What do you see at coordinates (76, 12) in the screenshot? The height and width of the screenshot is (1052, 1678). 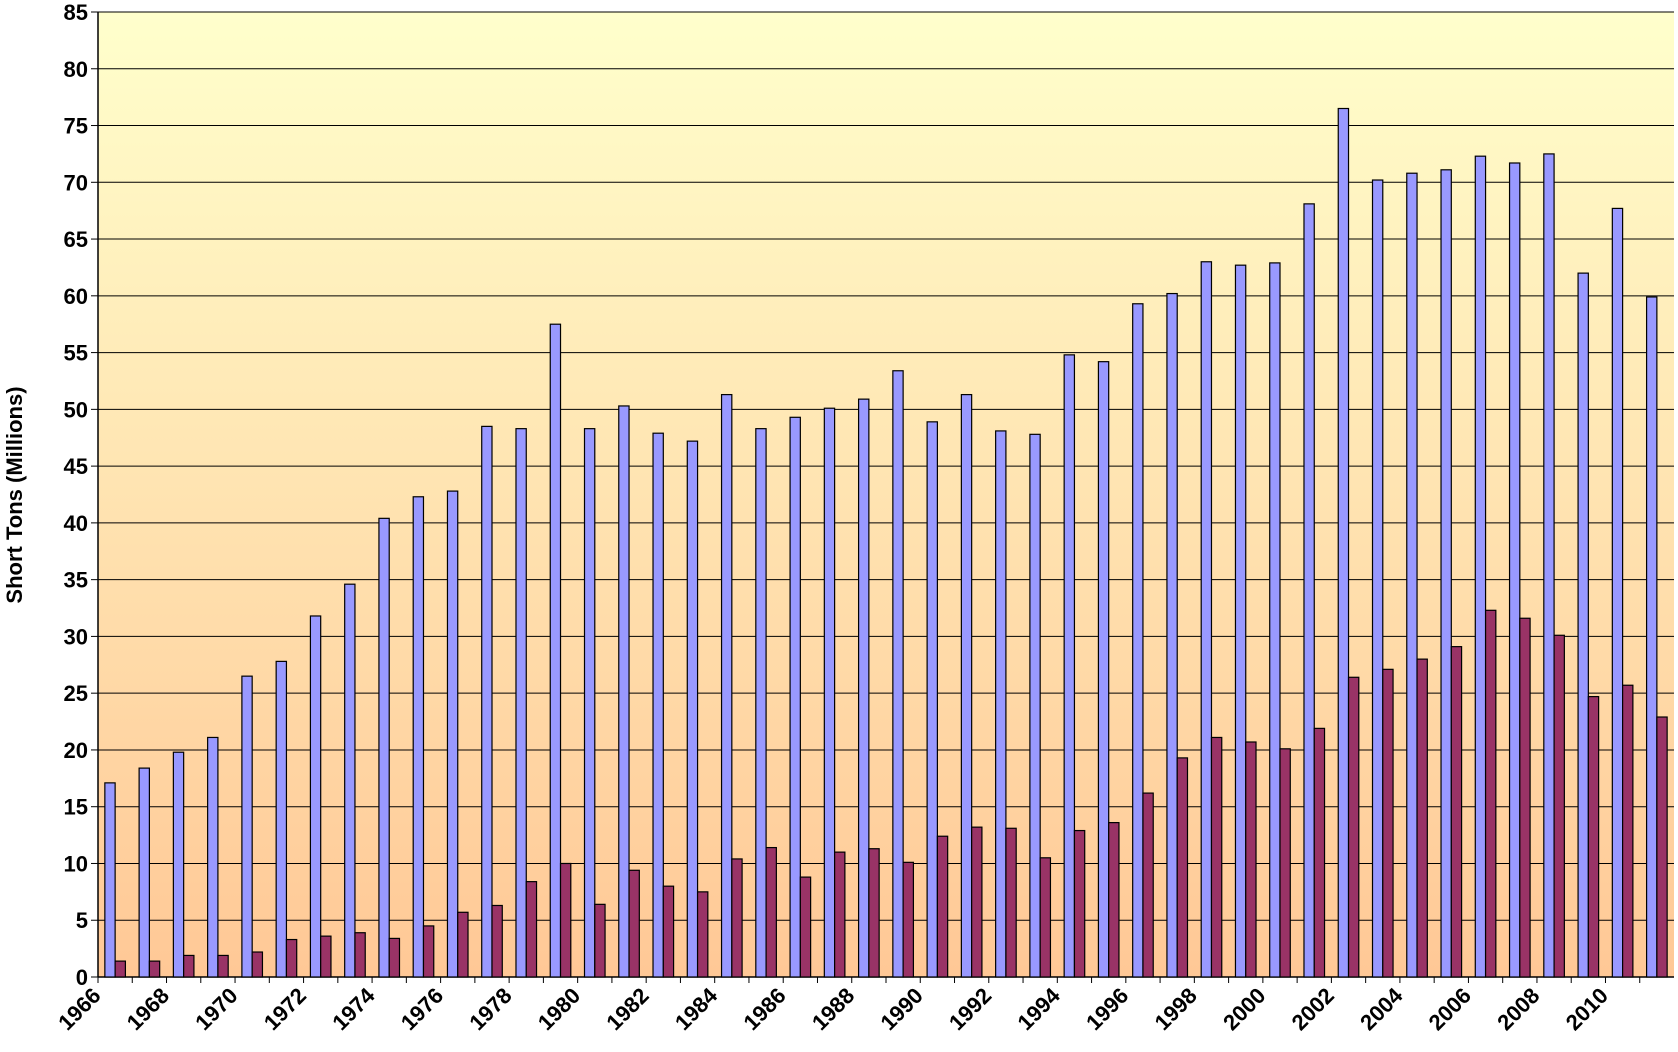 I see `y-tick-label: 85` at bounding box center [76, 12].